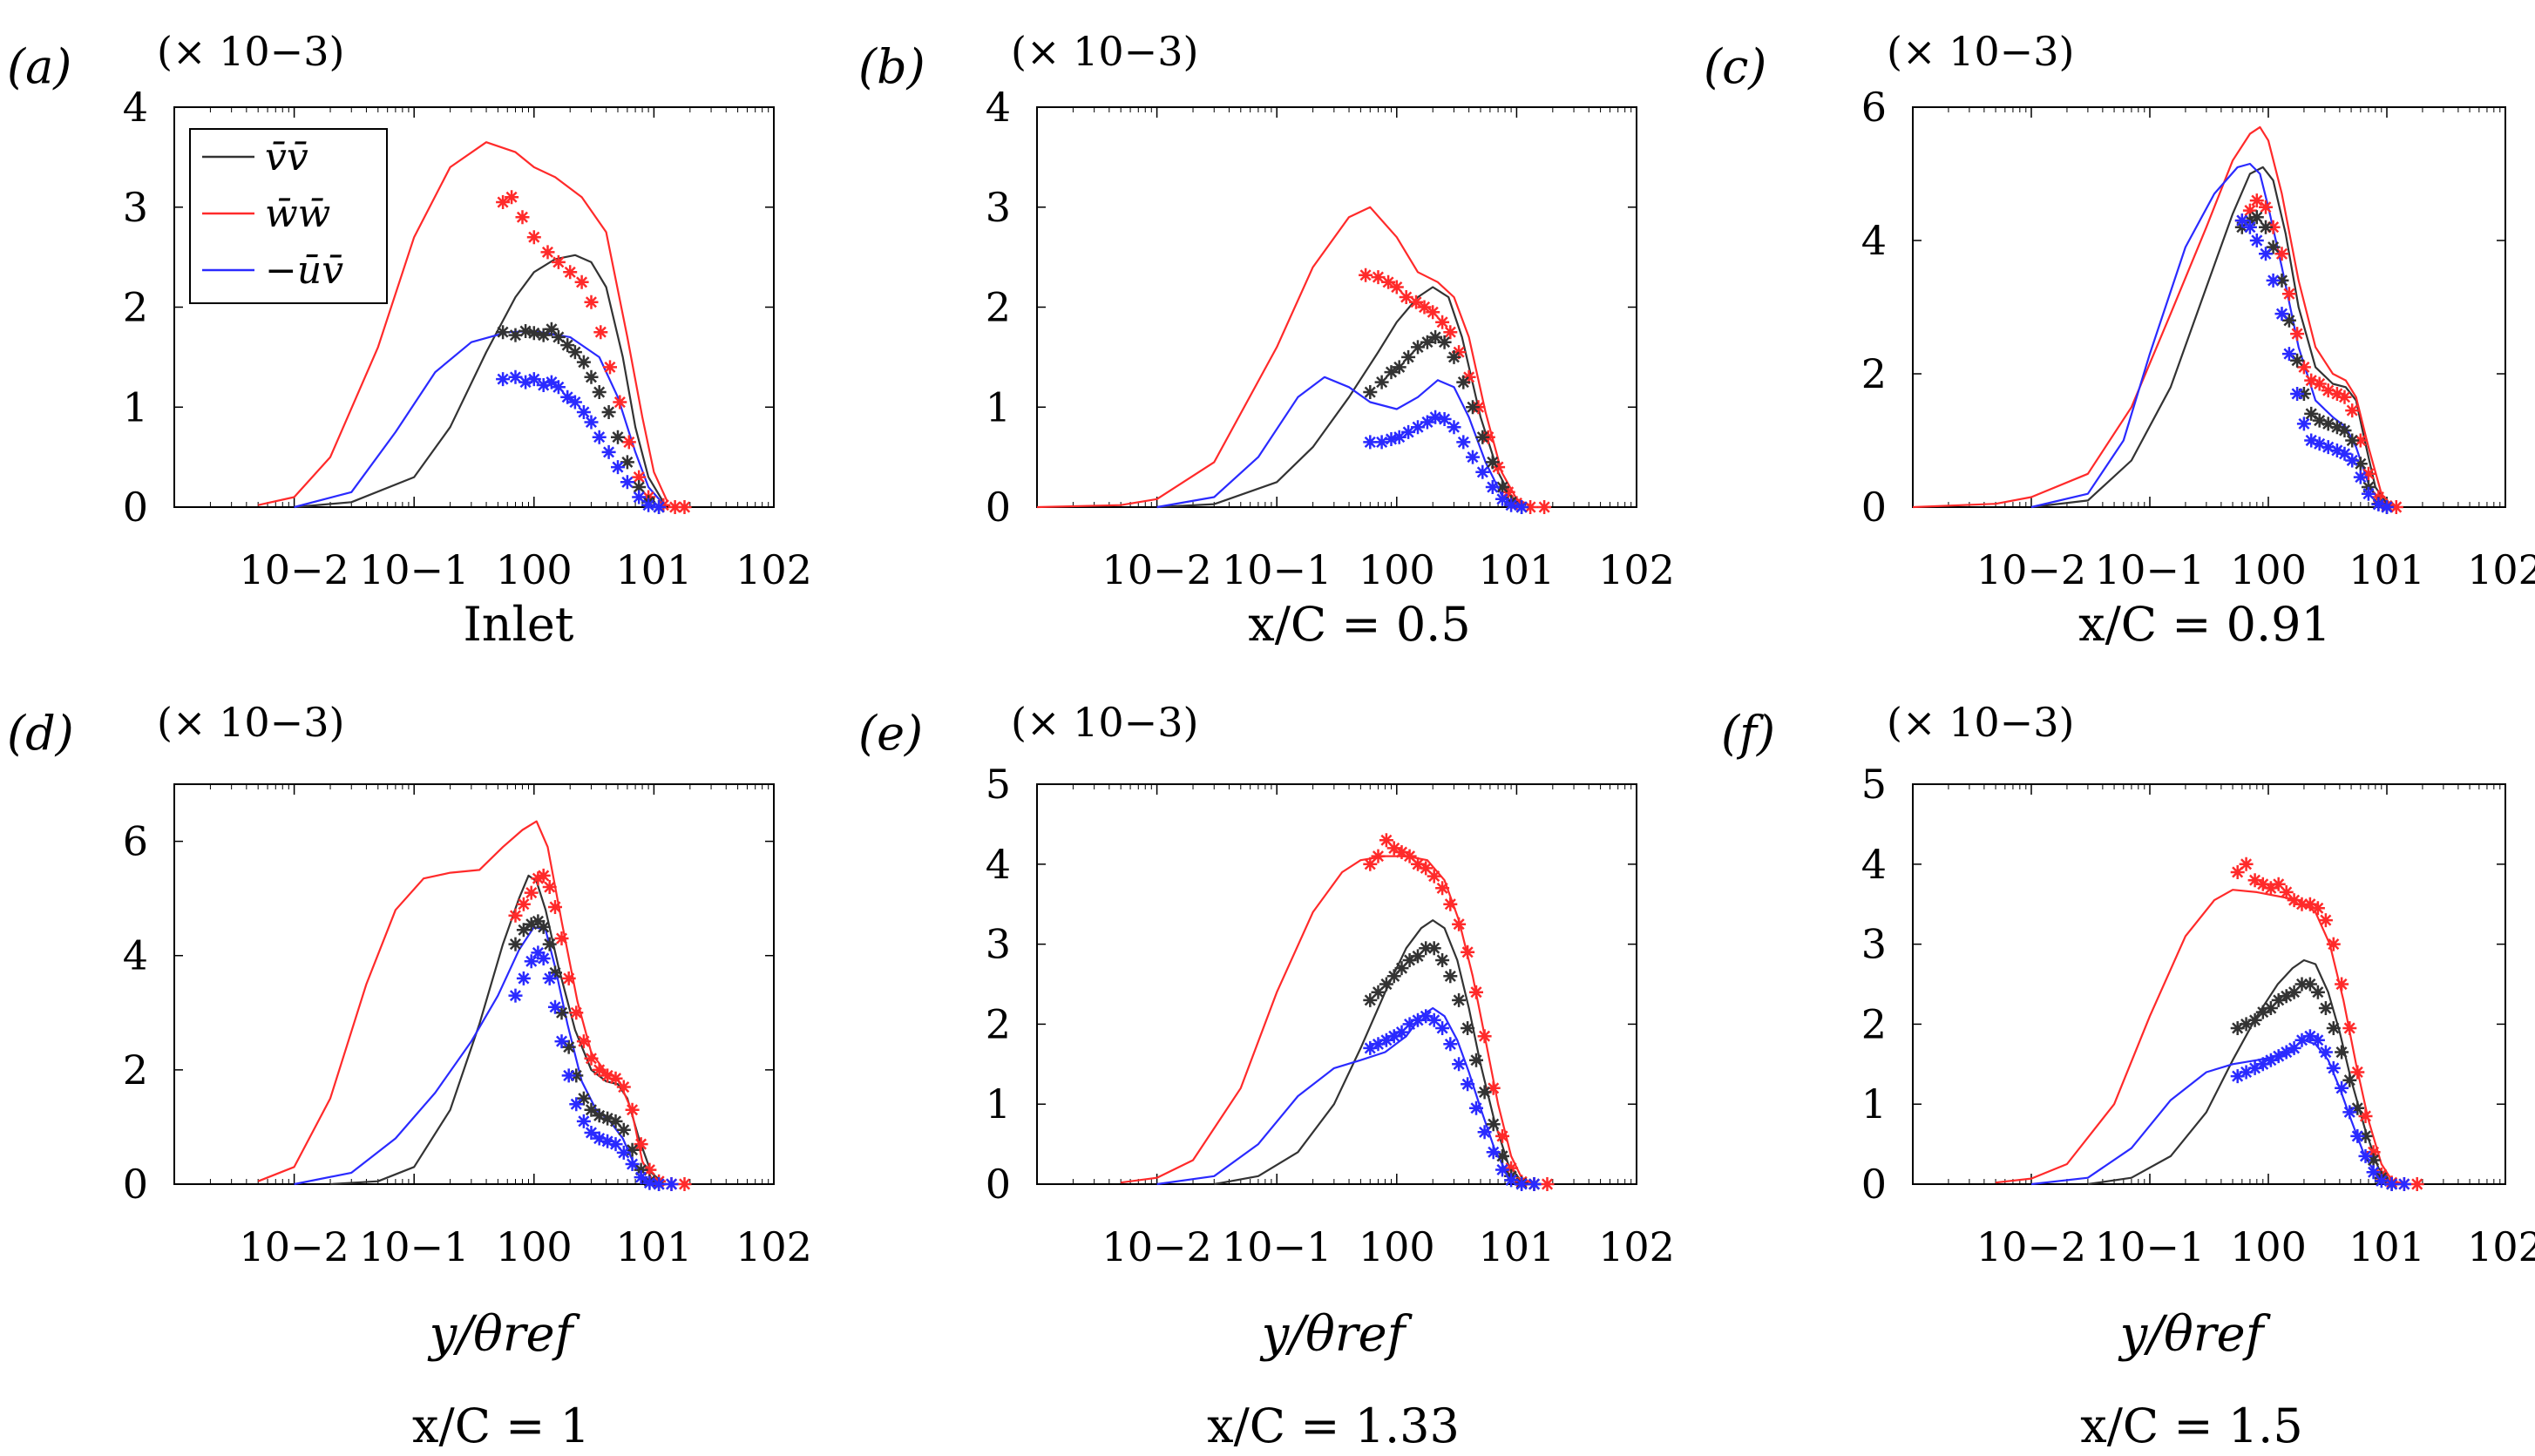  Describe the element at coordinates (1104, 51) in the screenshot. I see `scale-label: (× 10−3)` at that location.